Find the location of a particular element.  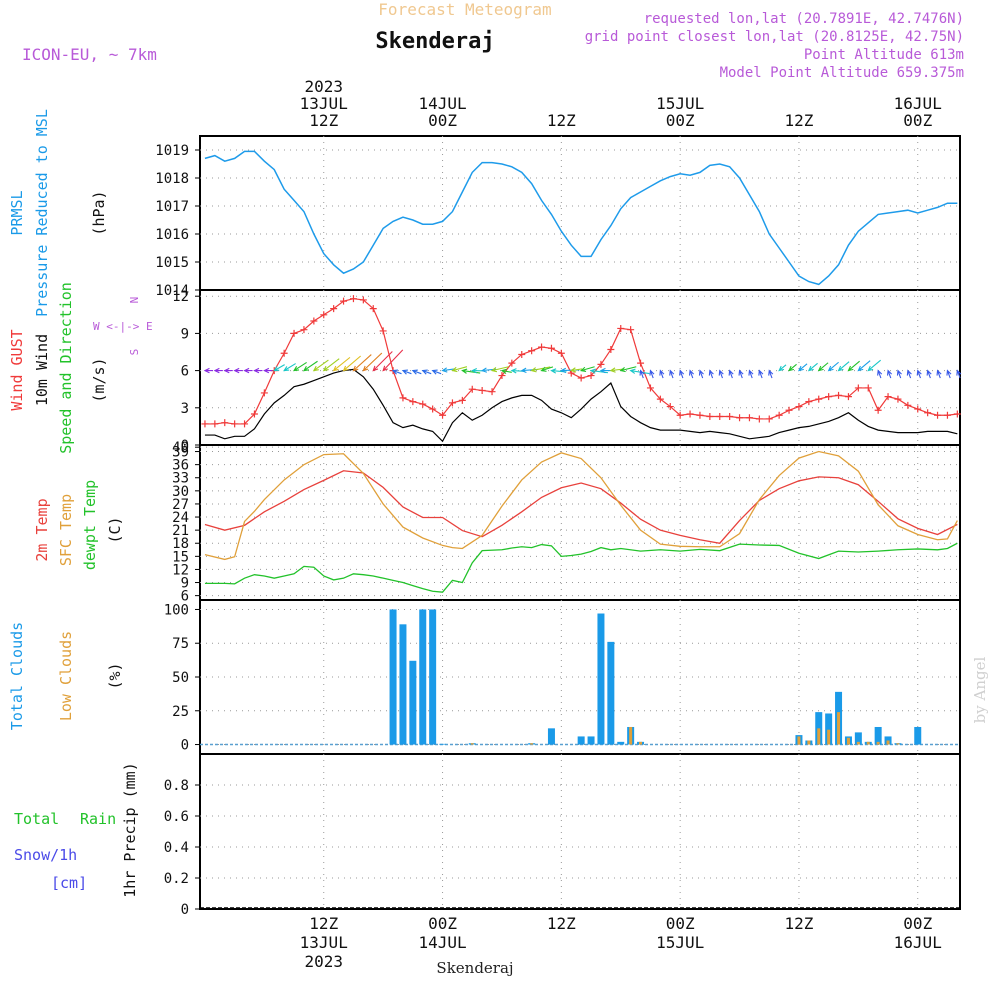

top-time-label: 00Z is located at coordinates (680, 120).